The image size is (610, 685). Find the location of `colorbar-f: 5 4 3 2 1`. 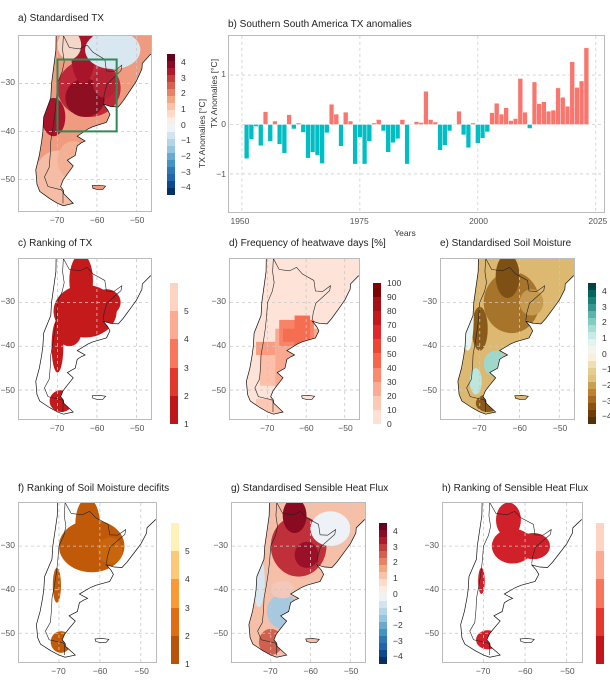

colorbar-f: 5 4 3 2 1 is located at coordinates (180, 596).